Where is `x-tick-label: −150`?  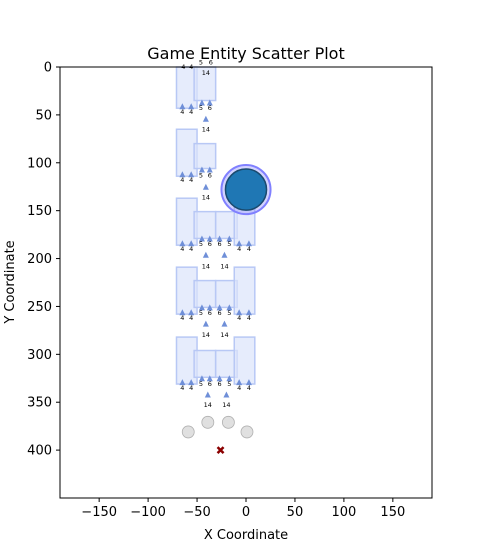
x-tick-label: −150 is located at coordinates (99, 512).